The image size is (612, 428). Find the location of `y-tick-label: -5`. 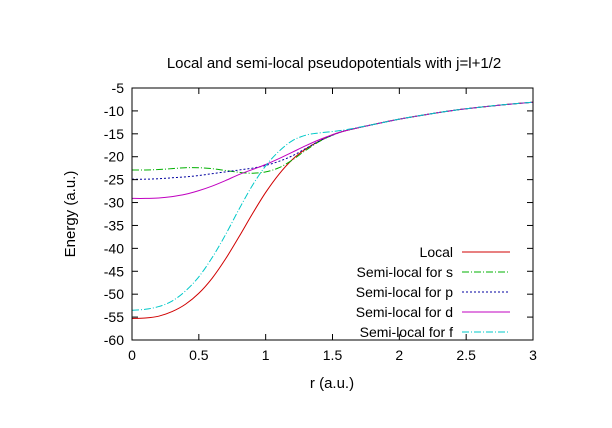

y-tick-label: -5 is located at coordinates (118, 88).